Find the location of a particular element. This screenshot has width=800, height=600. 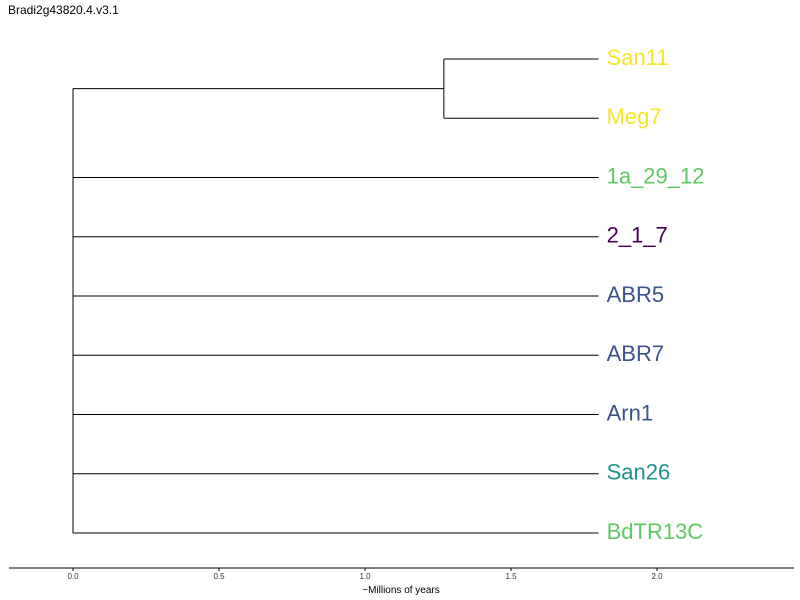

axis-tick-label: 2.0 is located at coordinates (657, 576).